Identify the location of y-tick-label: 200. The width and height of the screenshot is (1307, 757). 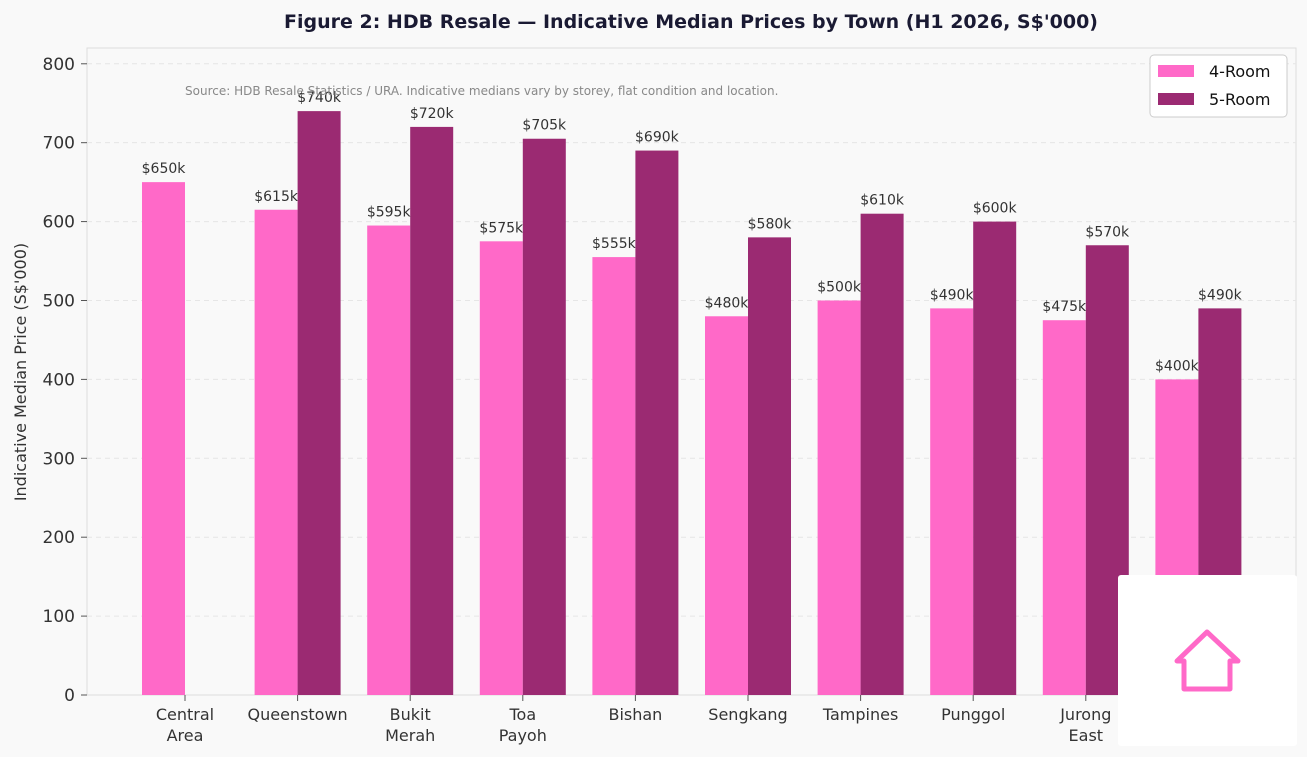
(59, 538).